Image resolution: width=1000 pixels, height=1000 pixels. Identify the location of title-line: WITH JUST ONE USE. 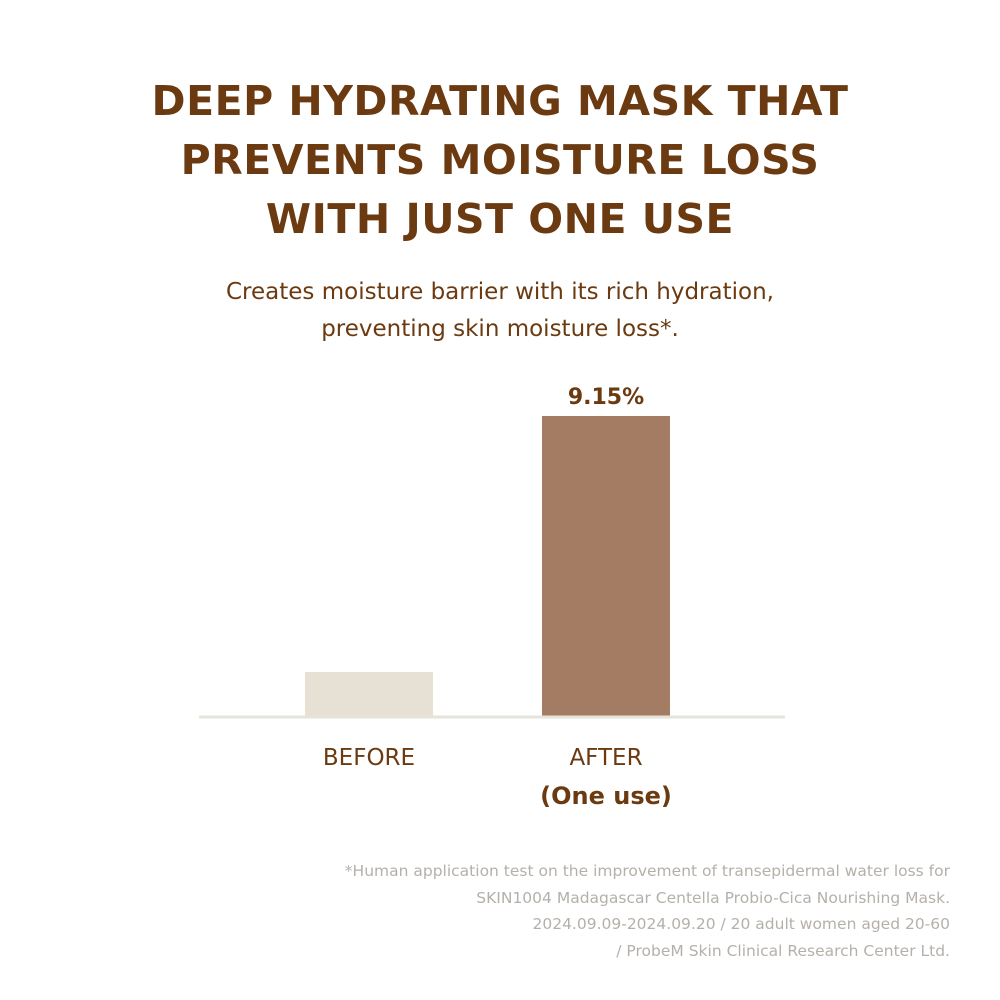
(500, 219).